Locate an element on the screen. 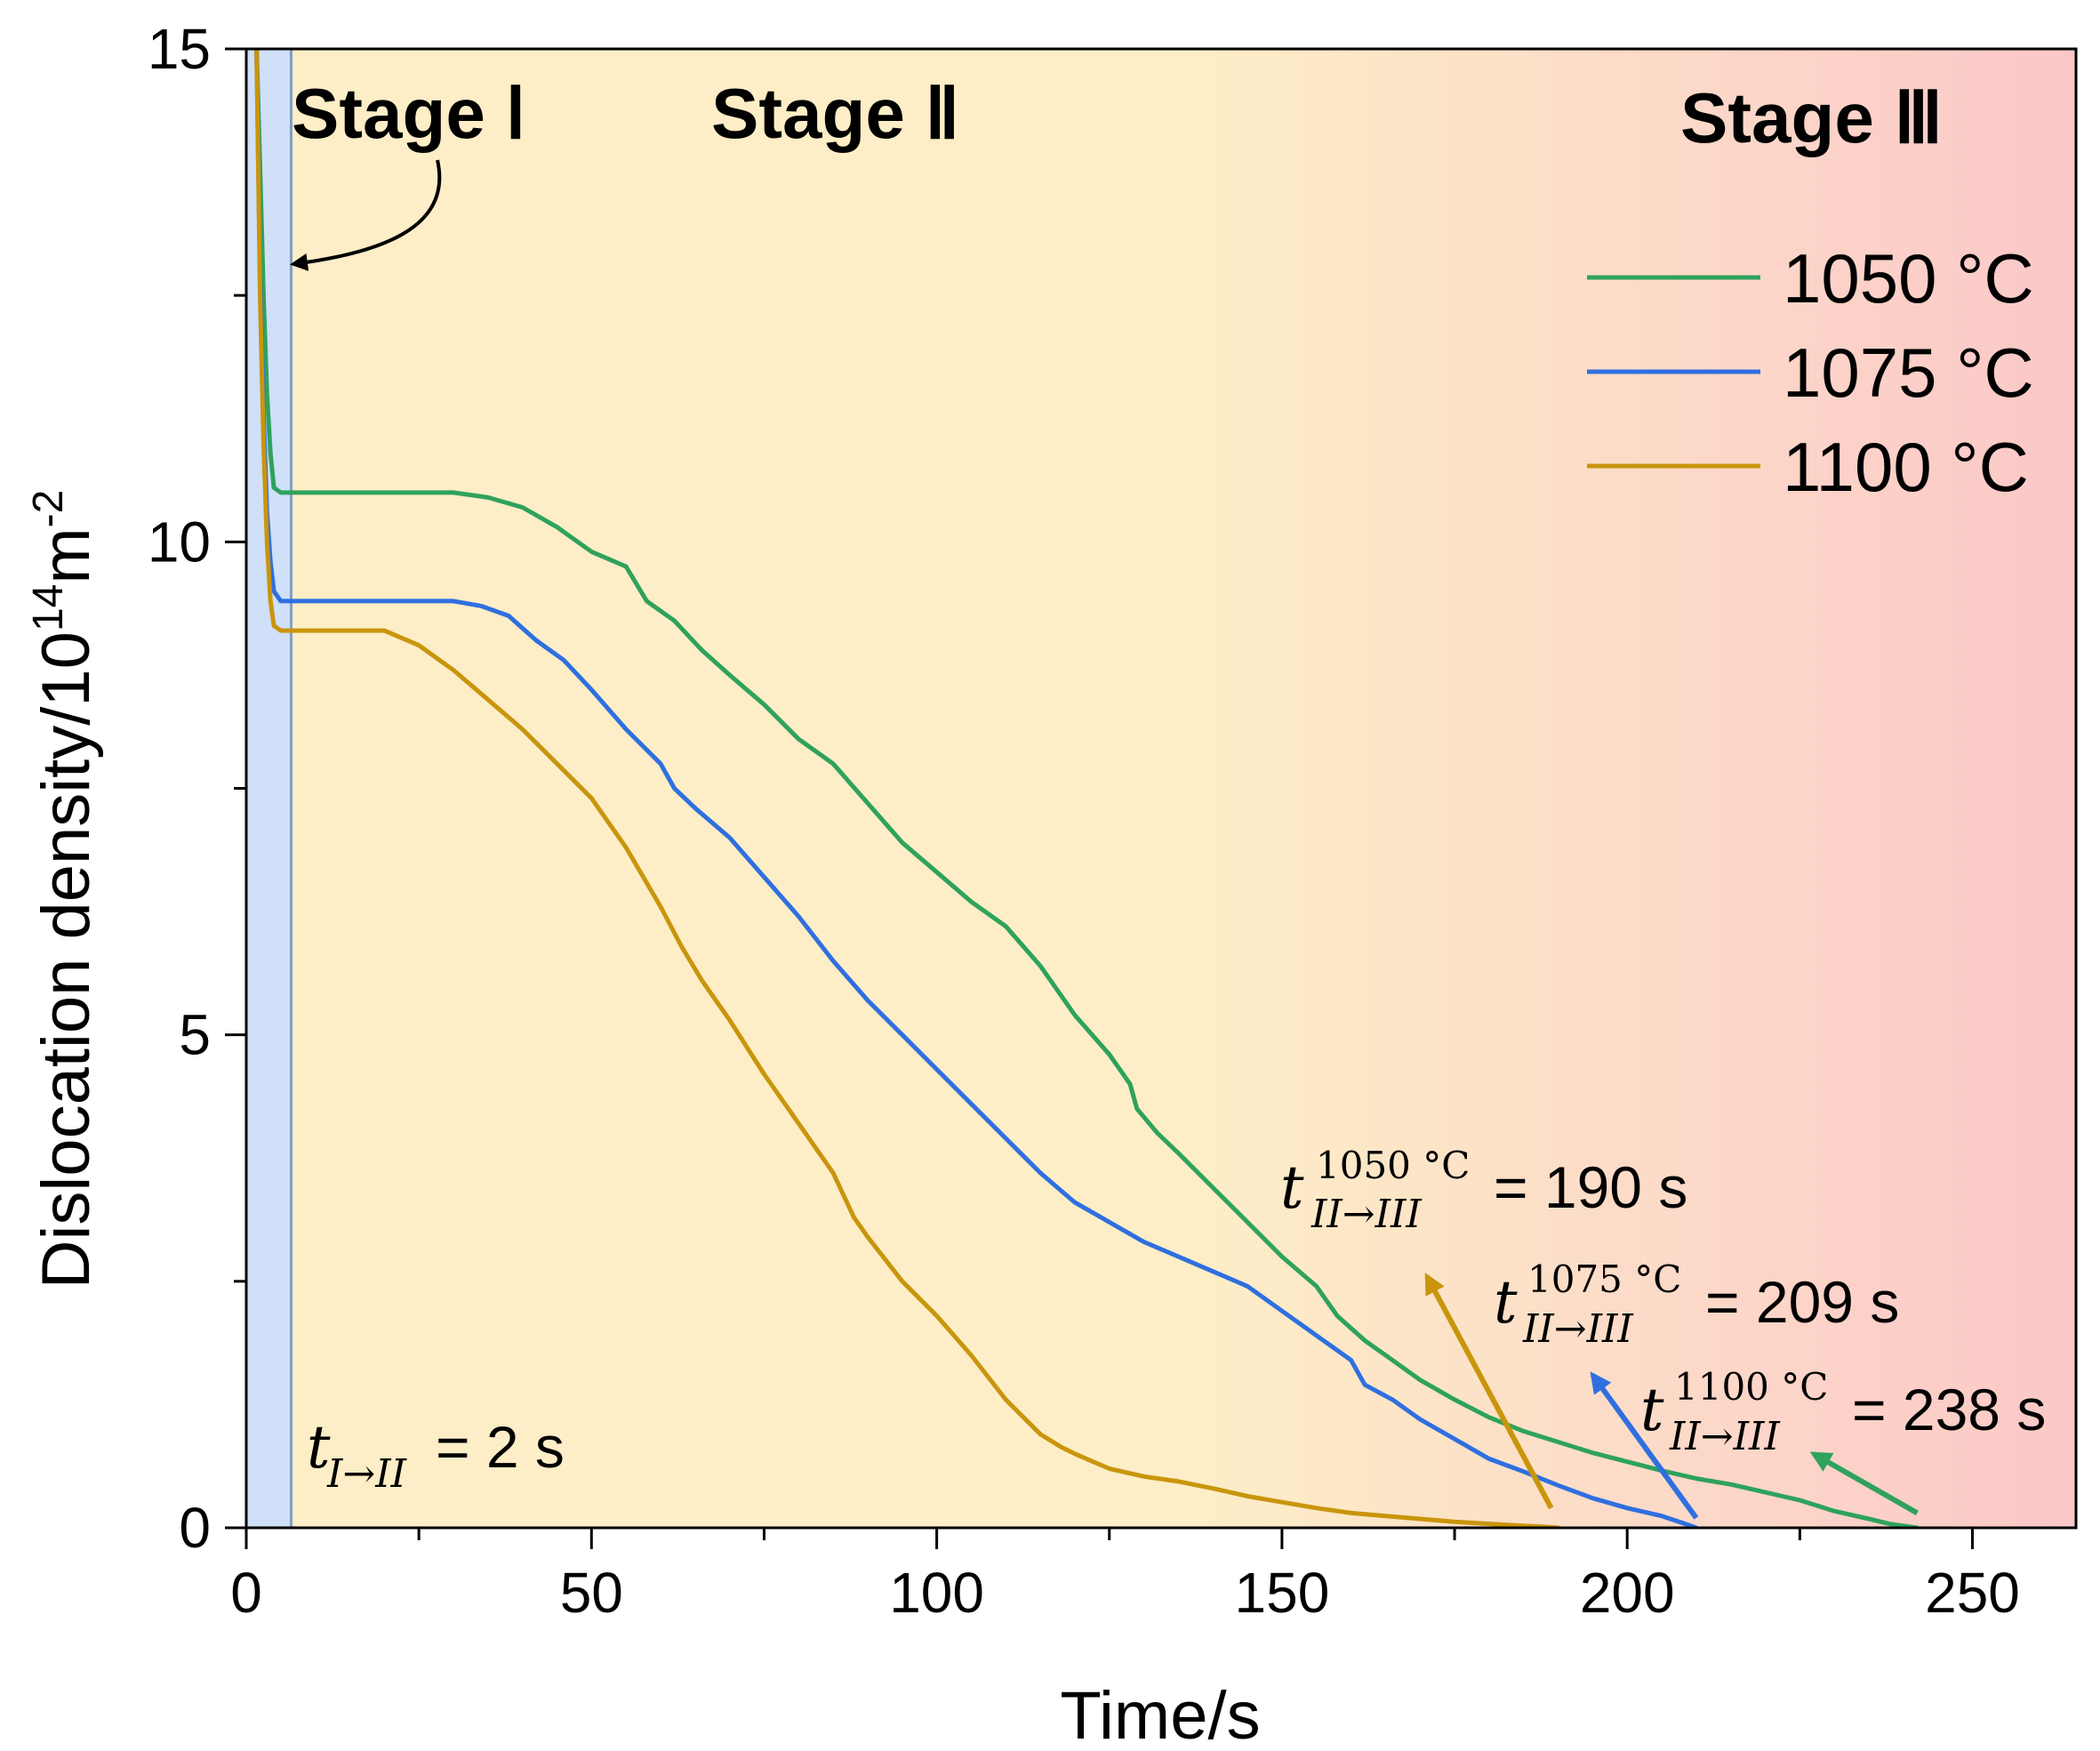  x-tick-label: 100 is located at coordinates (936, 1593).